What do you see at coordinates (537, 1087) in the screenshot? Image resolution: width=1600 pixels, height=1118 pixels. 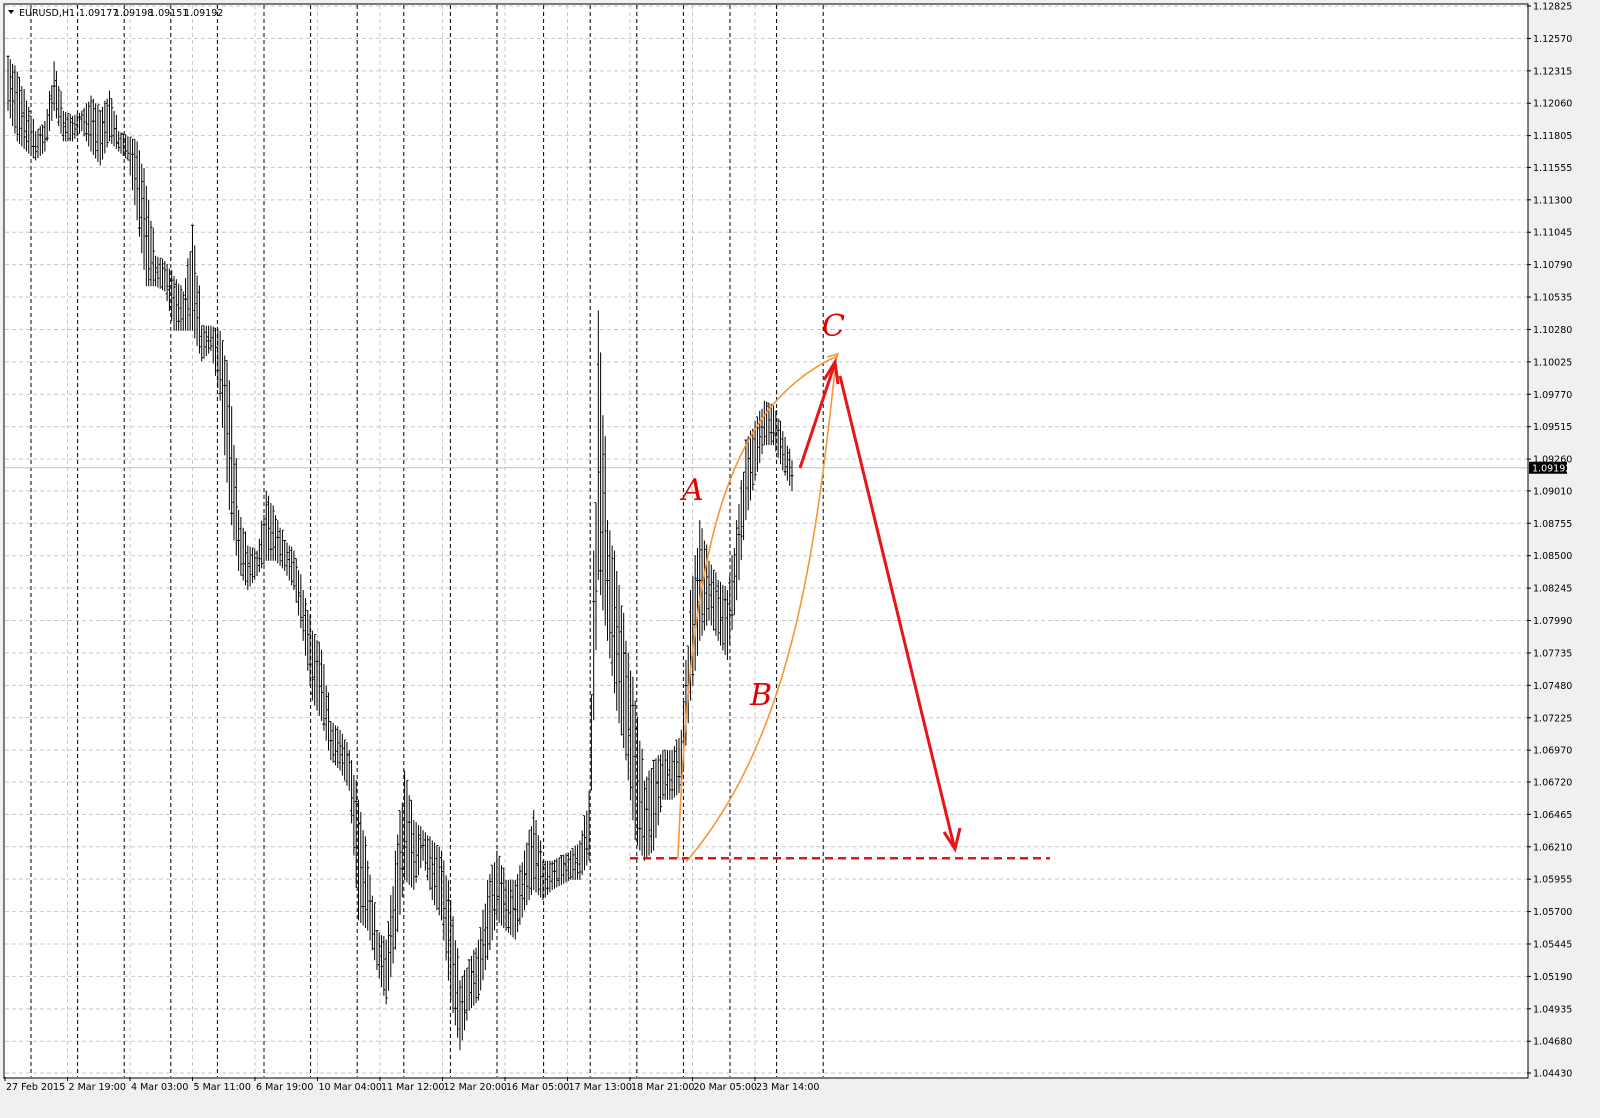 I see `x-tick-label: 16 Mar 05:00` at bounding box center [537, 1087].